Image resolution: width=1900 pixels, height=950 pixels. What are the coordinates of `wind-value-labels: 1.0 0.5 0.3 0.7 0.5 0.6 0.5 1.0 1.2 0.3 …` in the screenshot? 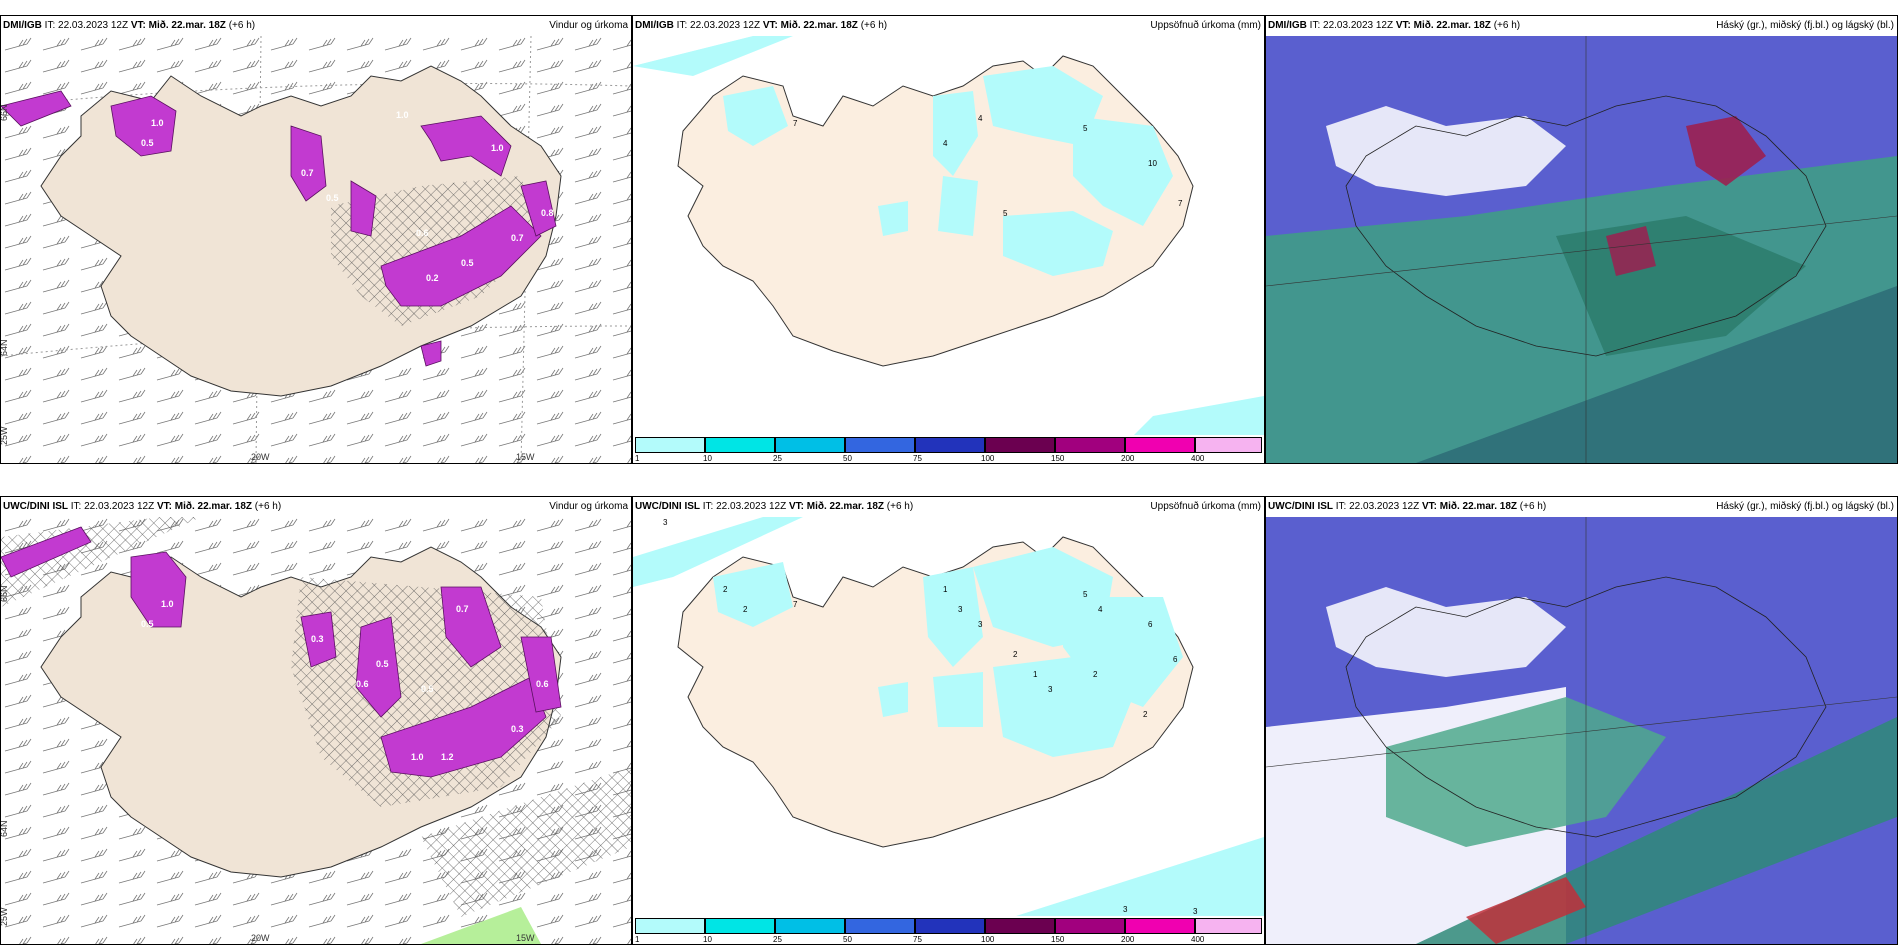 It's located at (345, 680).